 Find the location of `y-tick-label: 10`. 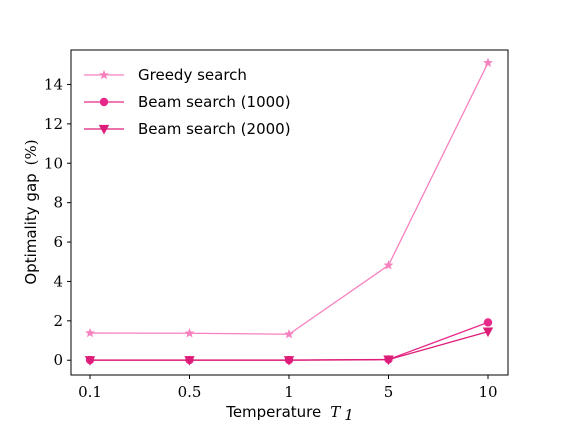

y-tick-label: 10 is located at coordinates (53, 163).